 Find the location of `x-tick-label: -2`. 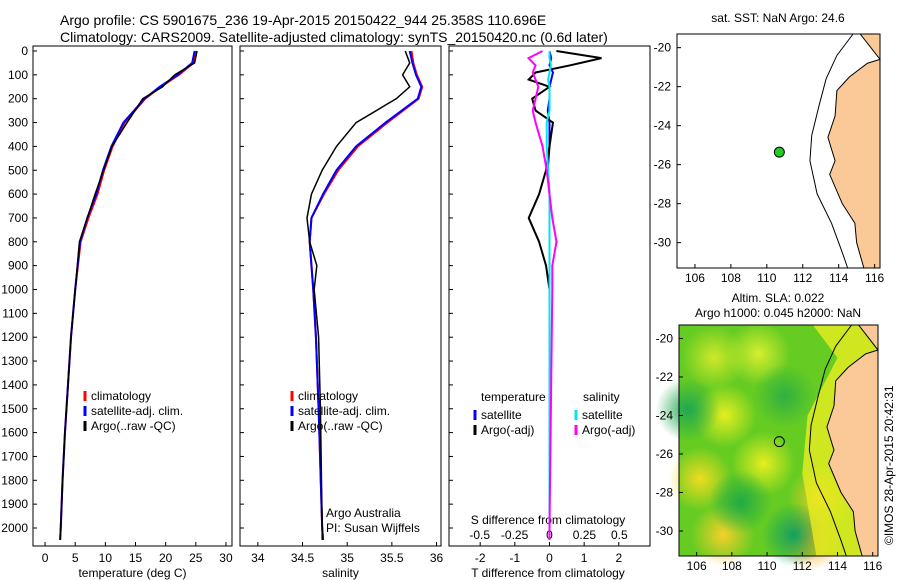

x-tick-label: -2 is located at coordinates (480, 558).